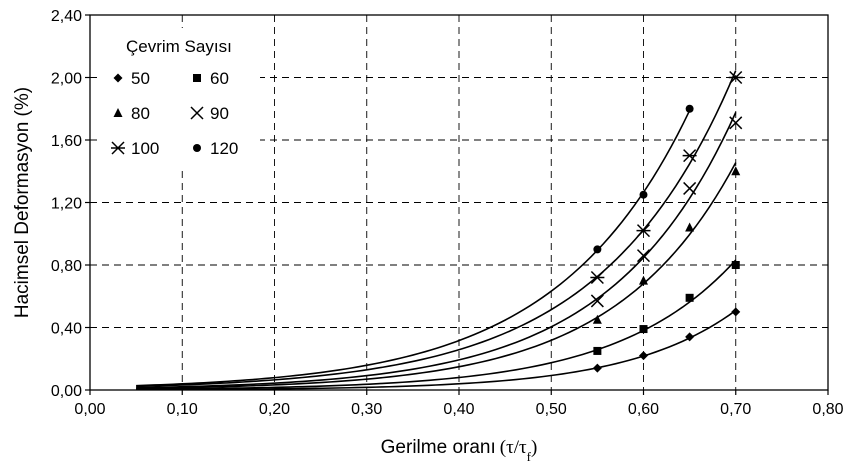 Image resolution: width=852 pixels, height=468 pixels. I want to click on x-tick-label: 0,50, so click(551, 409).